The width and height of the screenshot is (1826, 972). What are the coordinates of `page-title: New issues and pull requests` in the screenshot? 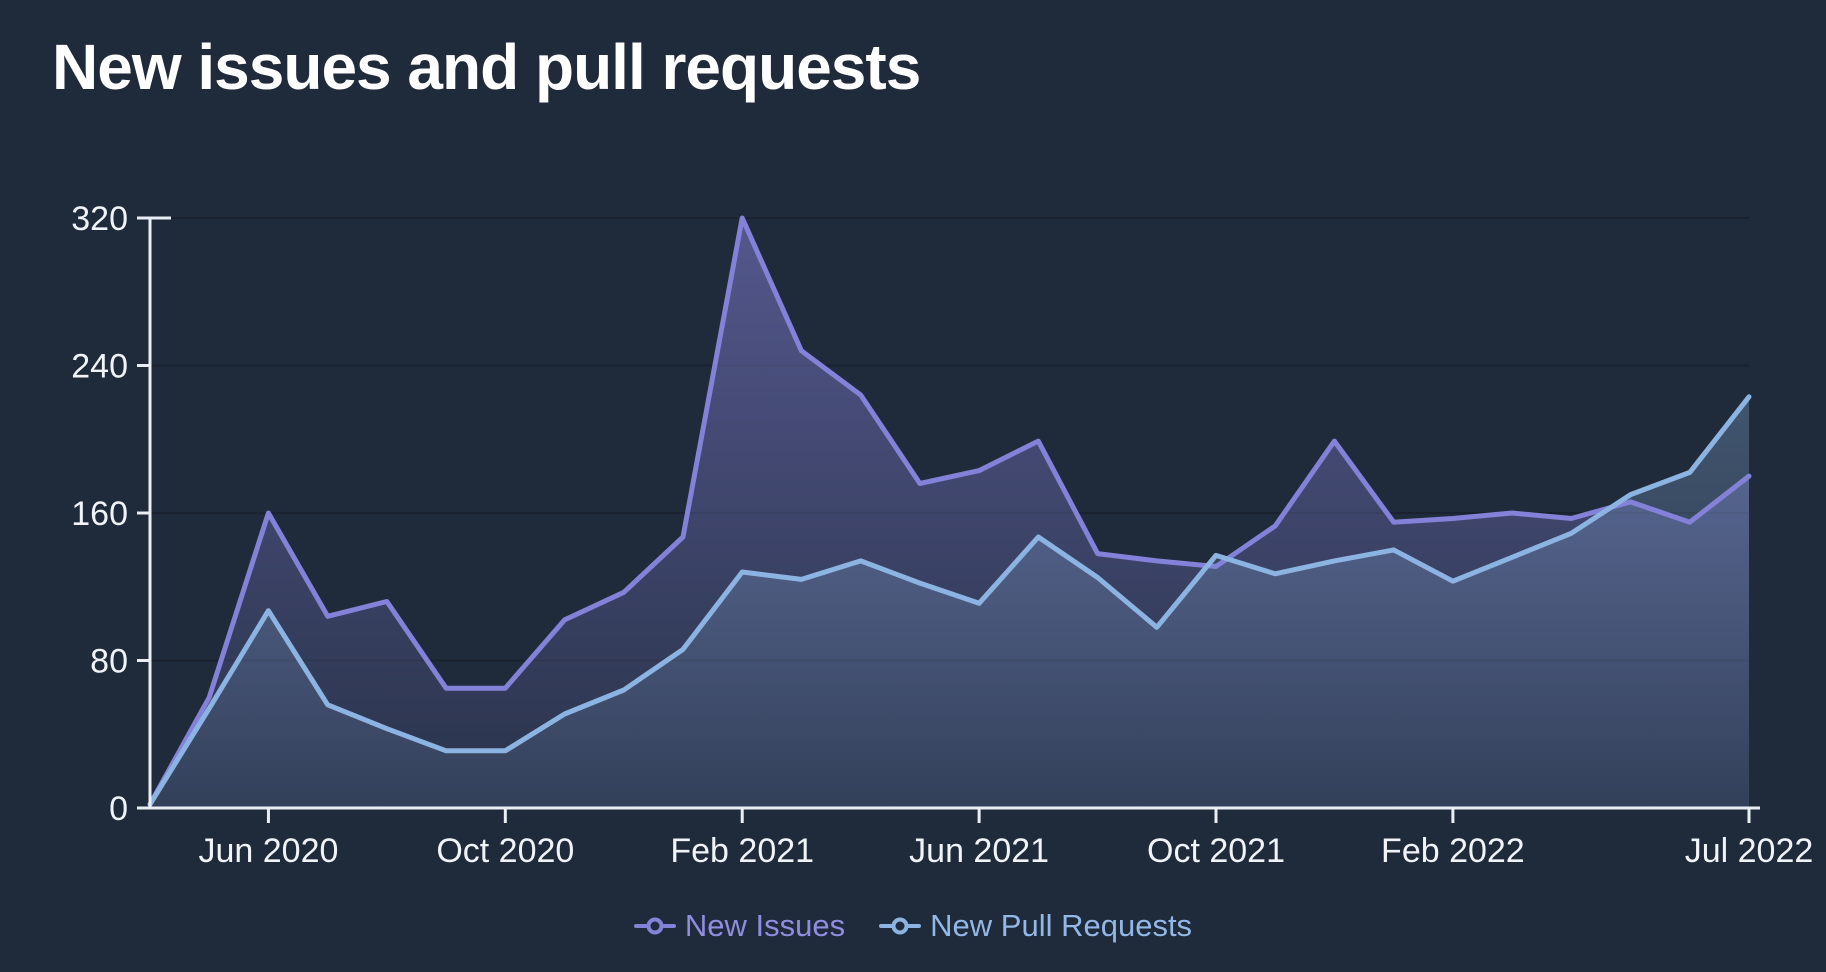 It's located at (486, 67).